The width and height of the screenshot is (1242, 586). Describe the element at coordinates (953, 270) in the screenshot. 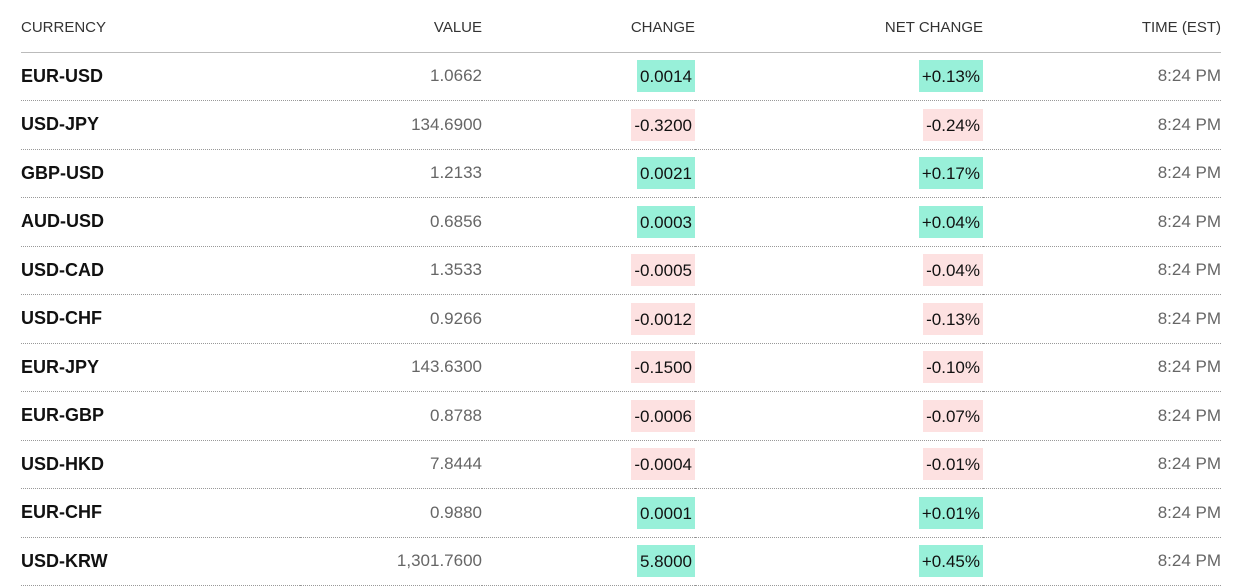

I see `net-change-badge: -0.04%` at that location.